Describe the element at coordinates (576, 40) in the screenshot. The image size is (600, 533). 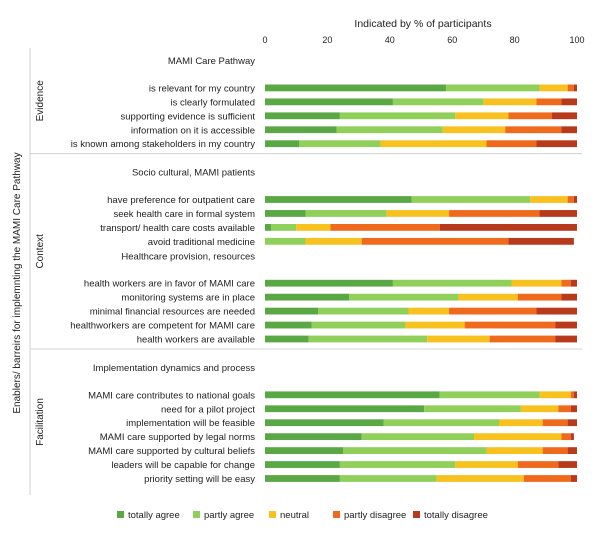
I see `x-tick-label: 100` at that location.